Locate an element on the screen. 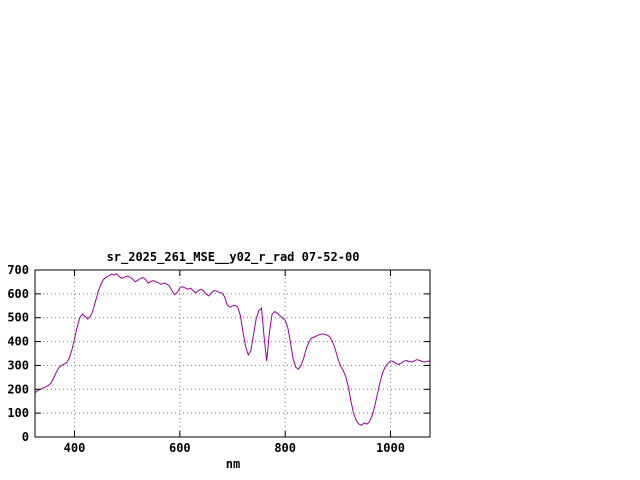  x-tick-label: 400 is located at coordinates (75, 448).